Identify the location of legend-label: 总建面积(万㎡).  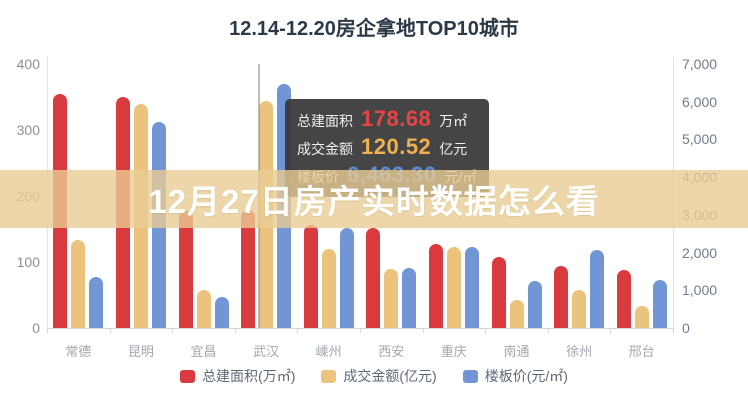
(249, 376).